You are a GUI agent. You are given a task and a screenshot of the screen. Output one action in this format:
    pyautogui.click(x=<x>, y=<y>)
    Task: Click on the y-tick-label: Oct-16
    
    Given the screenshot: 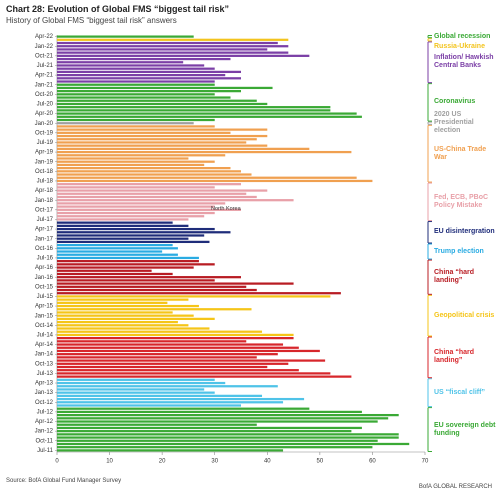 What is the action you would take?
    pyautogui.click(x=44, y=249)
    